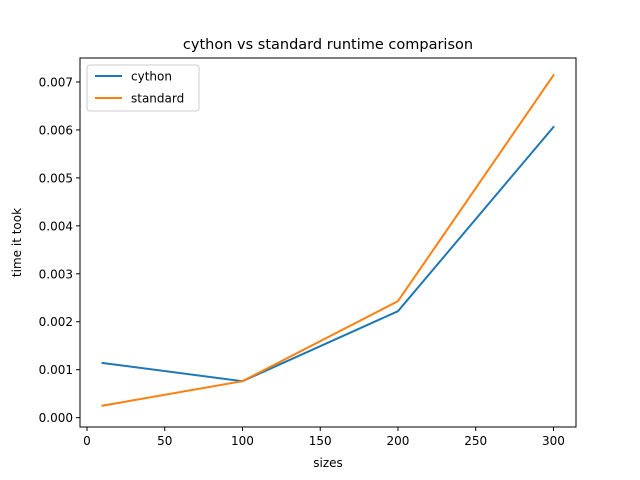 Image resolution: width=640 pixels, height=480 pixels. I want to click on y-axis-label: time it took, so click(17, 242).